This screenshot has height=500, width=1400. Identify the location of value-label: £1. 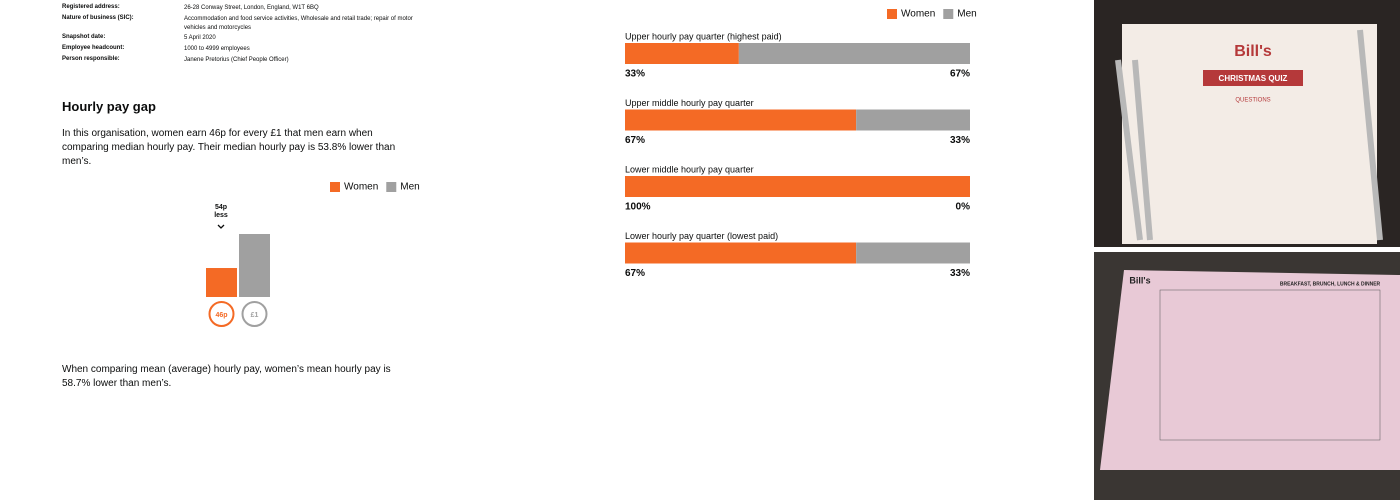
(255, 315).